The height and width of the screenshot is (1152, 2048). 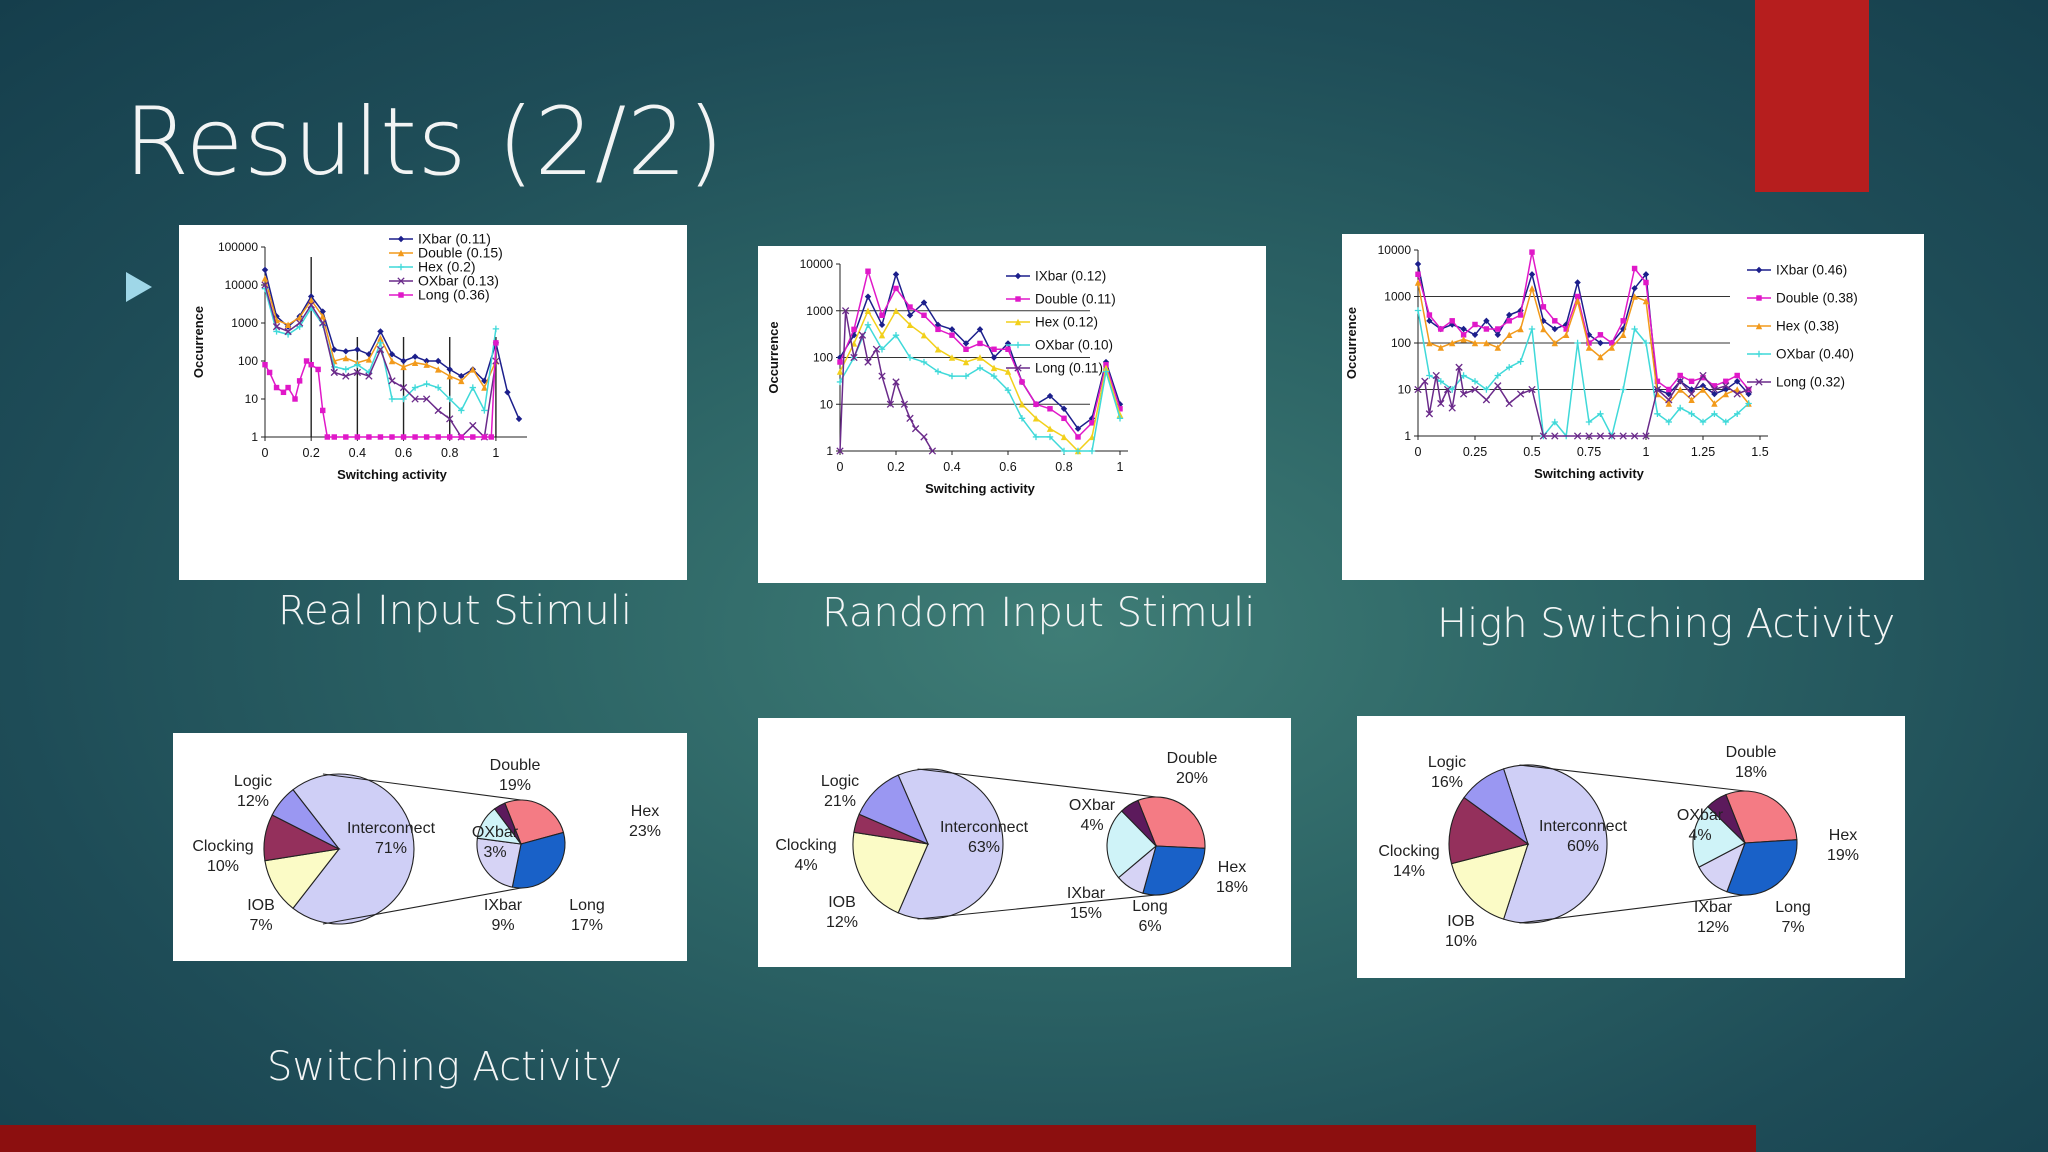 What do you see at coordinates (265, 453) in the screenshot?
I see `x-tick-label: 0` at bounding box center [265, 453].